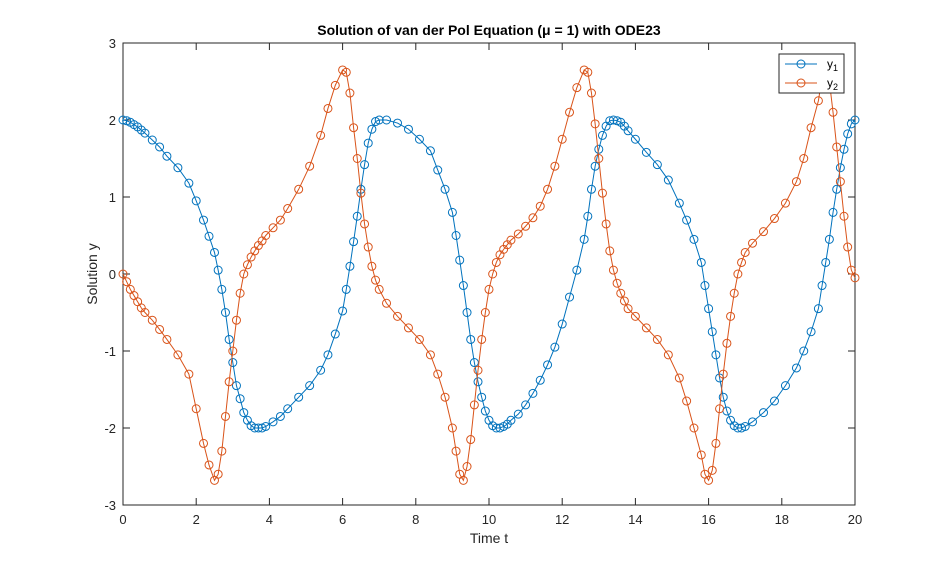  Describe the element at coordinates (811, 65) in the screenshot. I see `legend-item-y1: y1` at that location.